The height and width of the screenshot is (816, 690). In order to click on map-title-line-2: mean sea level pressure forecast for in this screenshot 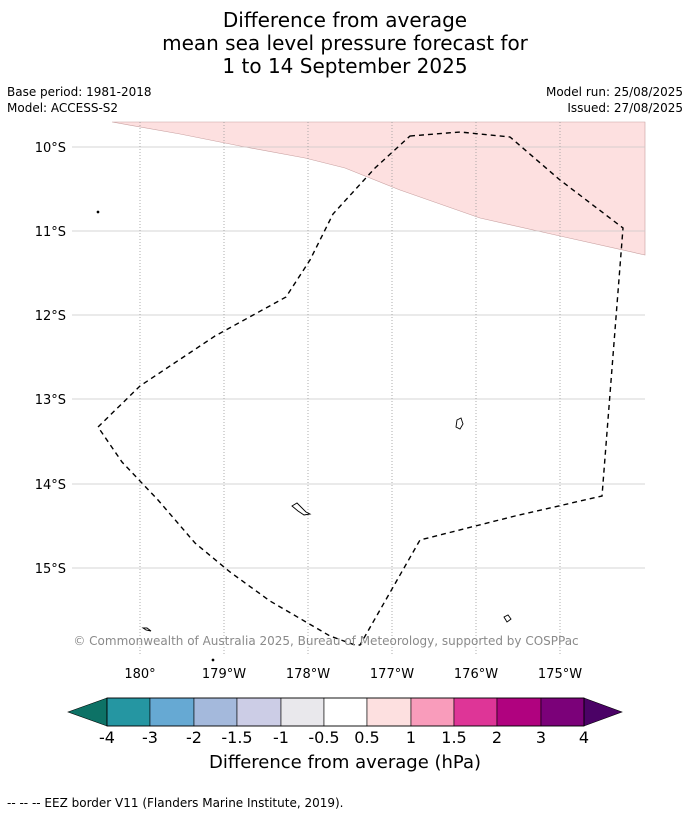, I will do `click(345, 43)`.